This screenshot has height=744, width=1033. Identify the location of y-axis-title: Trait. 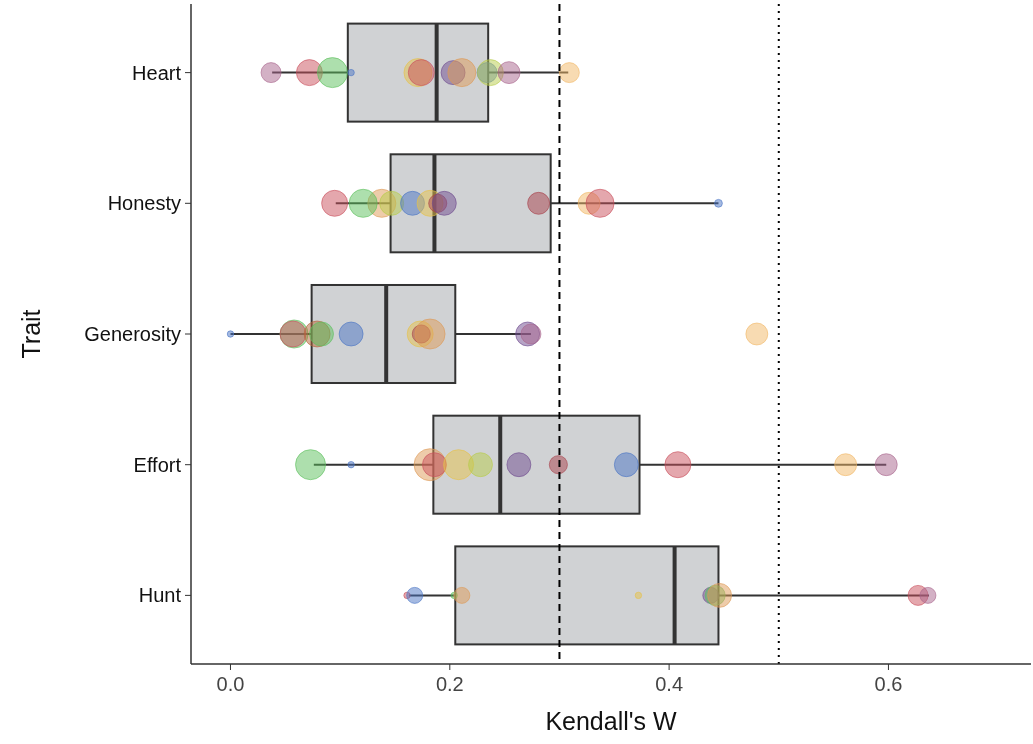
(31, 334).